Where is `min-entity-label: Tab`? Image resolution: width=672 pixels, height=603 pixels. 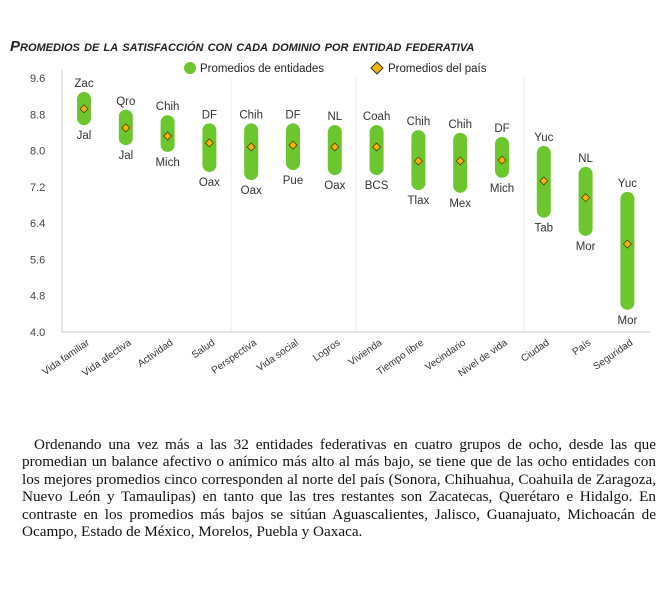 min-entity-label: Tab is located at coordinates (544, 229).